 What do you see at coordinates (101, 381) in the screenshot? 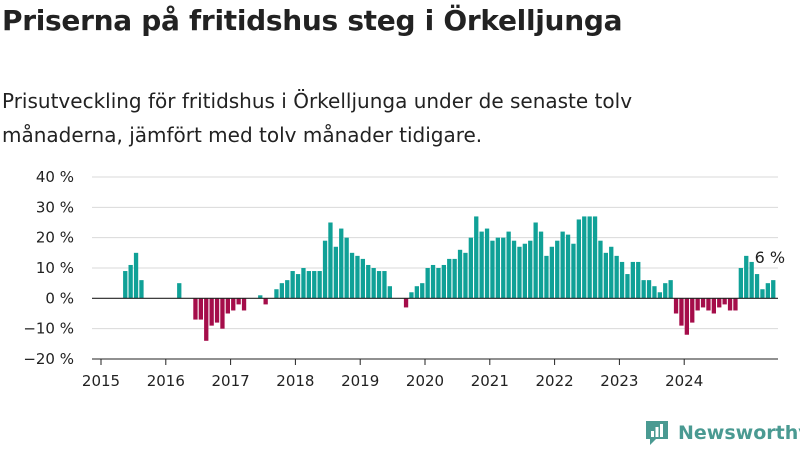
I see `x-tick-label: 2015` at bounding box center [101, 381].